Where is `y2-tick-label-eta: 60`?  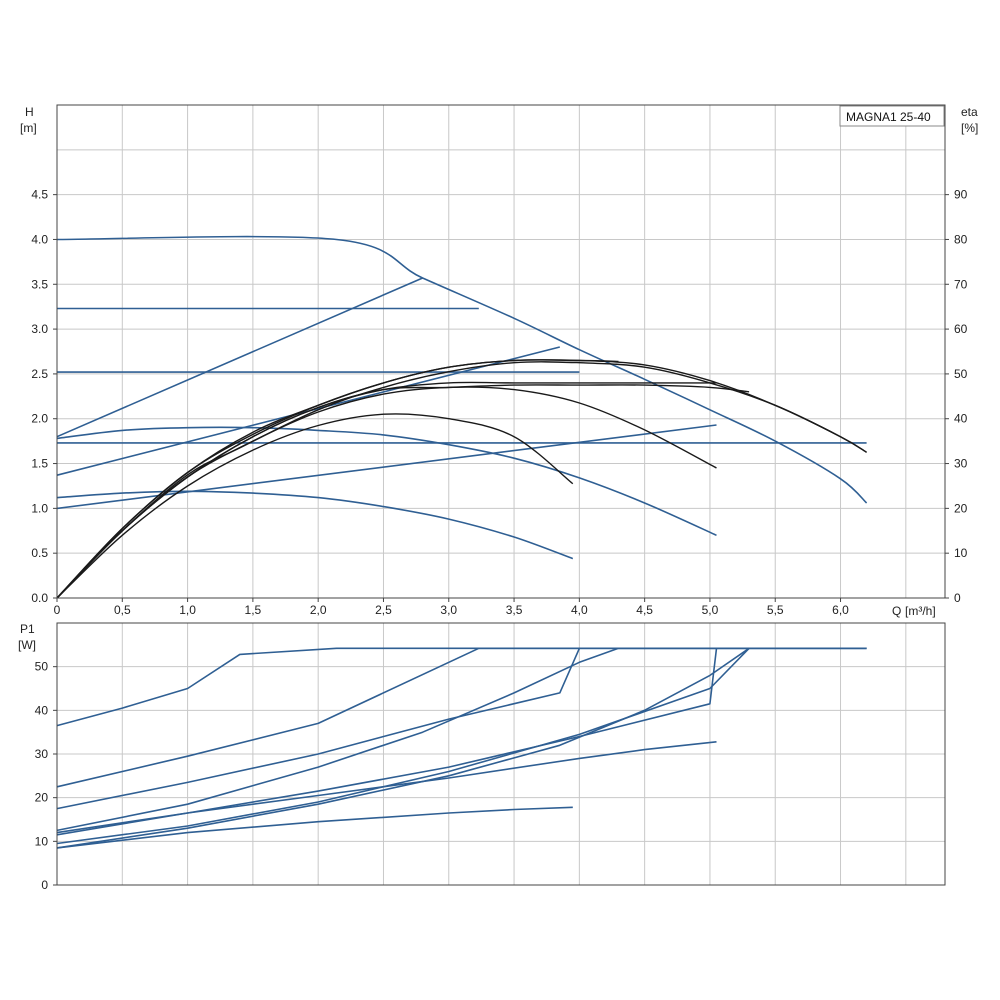
y2-tick-label-eta: 60 is located at coordinates (961, 329).